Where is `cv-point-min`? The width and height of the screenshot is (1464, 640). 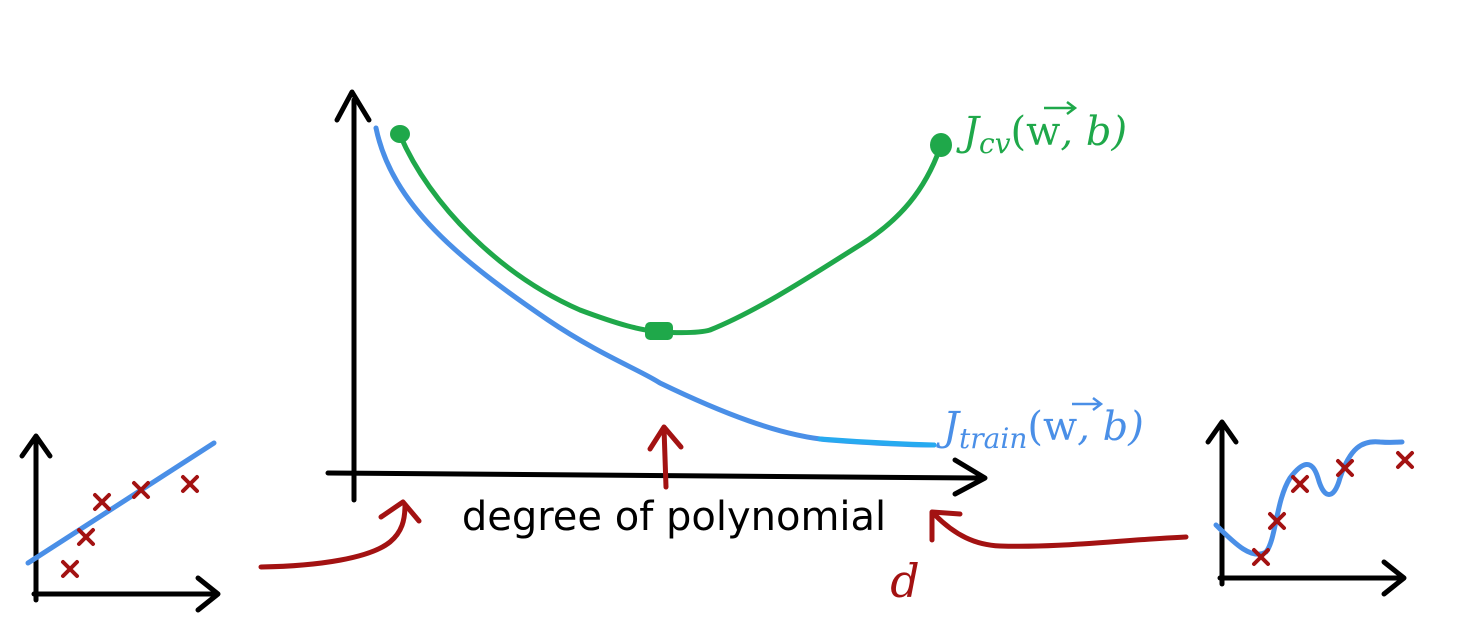 cv-point-min is located at coordinates (659, 331).